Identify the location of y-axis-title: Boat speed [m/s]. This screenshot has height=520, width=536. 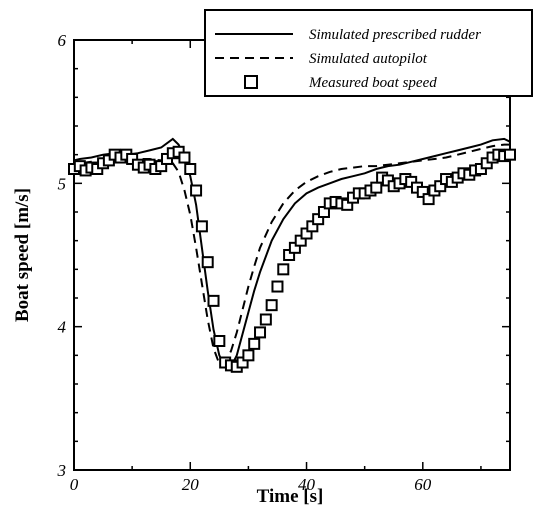
(22, 255).